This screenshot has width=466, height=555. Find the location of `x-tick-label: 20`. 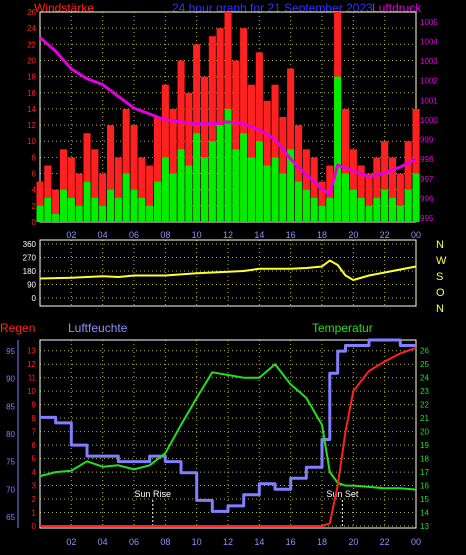

x-tick-label: 20 is located at coordinates (353, 235).